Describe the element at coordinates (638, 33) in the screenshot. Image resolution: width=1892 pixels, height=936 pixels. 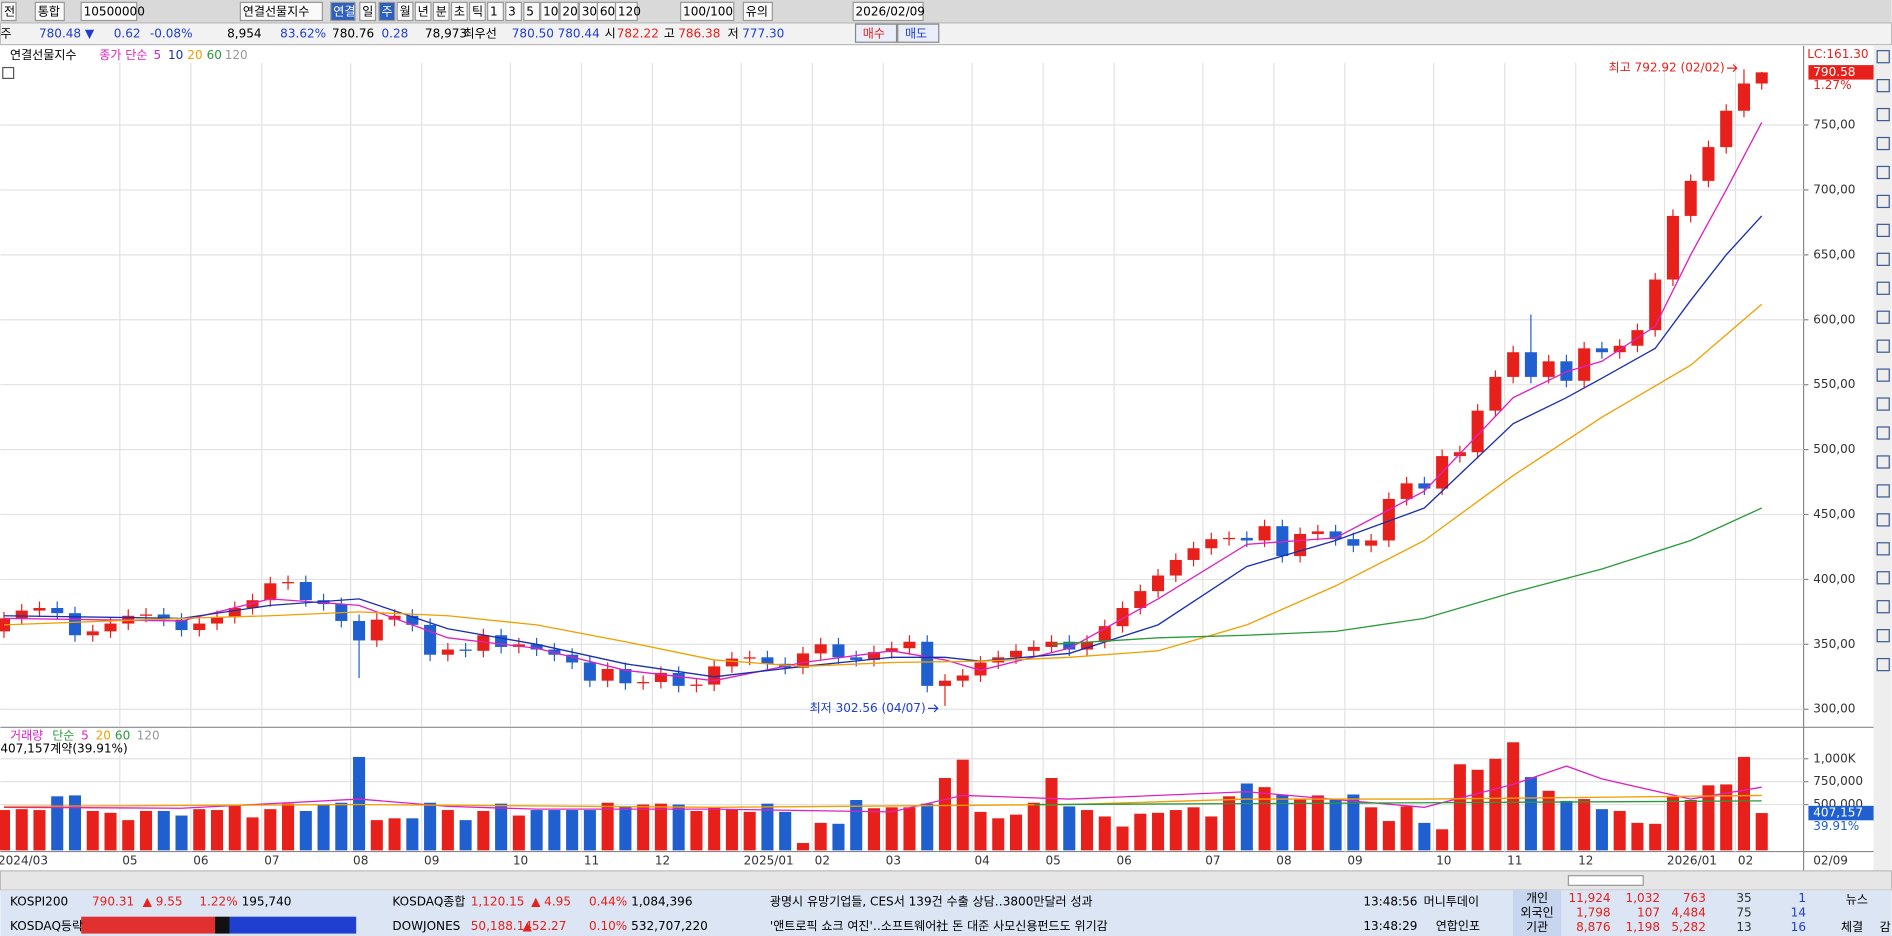
I see `quote-value: 782.22` at that location.